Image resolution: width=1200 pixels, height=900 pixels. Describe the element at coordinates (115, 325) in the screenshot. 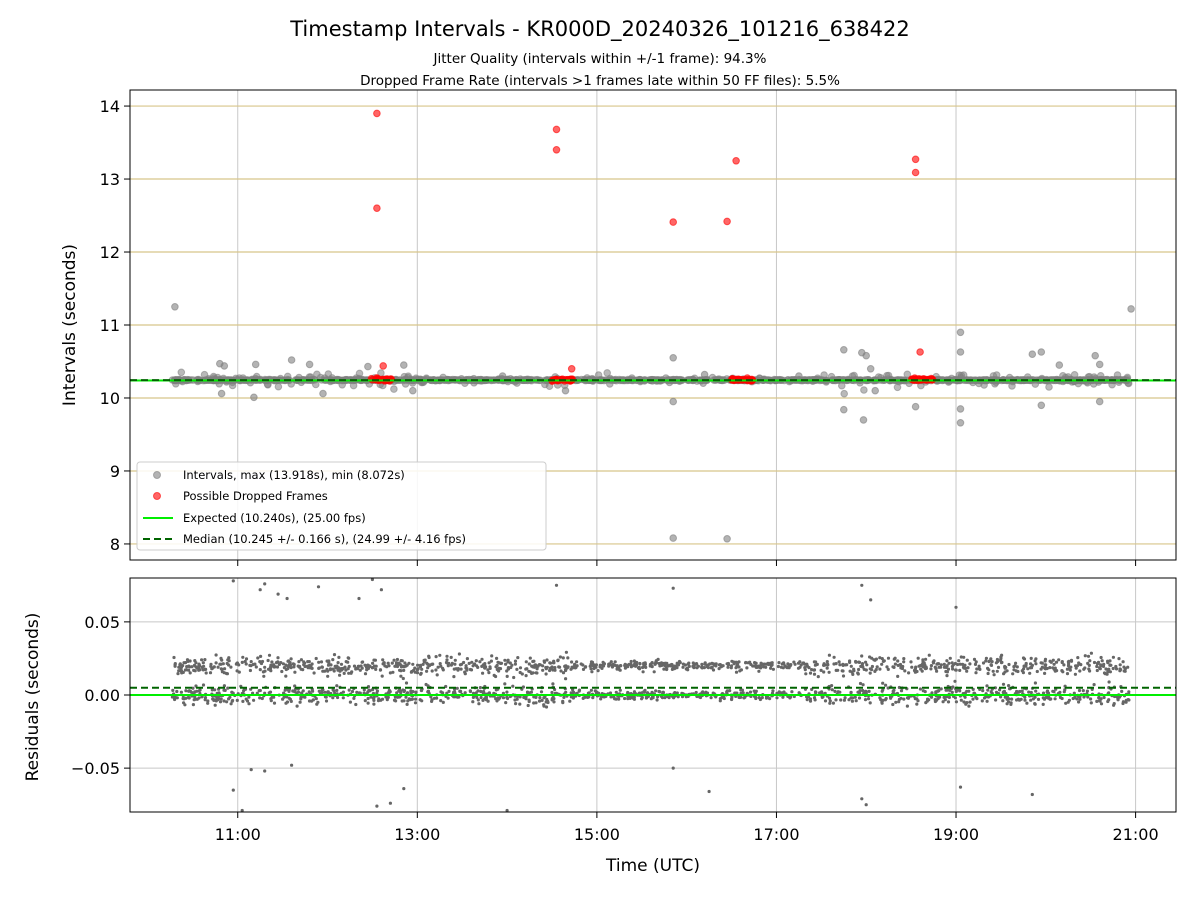

I see `top-y-axis: 8 9 10 11 12 13 14` at that location.